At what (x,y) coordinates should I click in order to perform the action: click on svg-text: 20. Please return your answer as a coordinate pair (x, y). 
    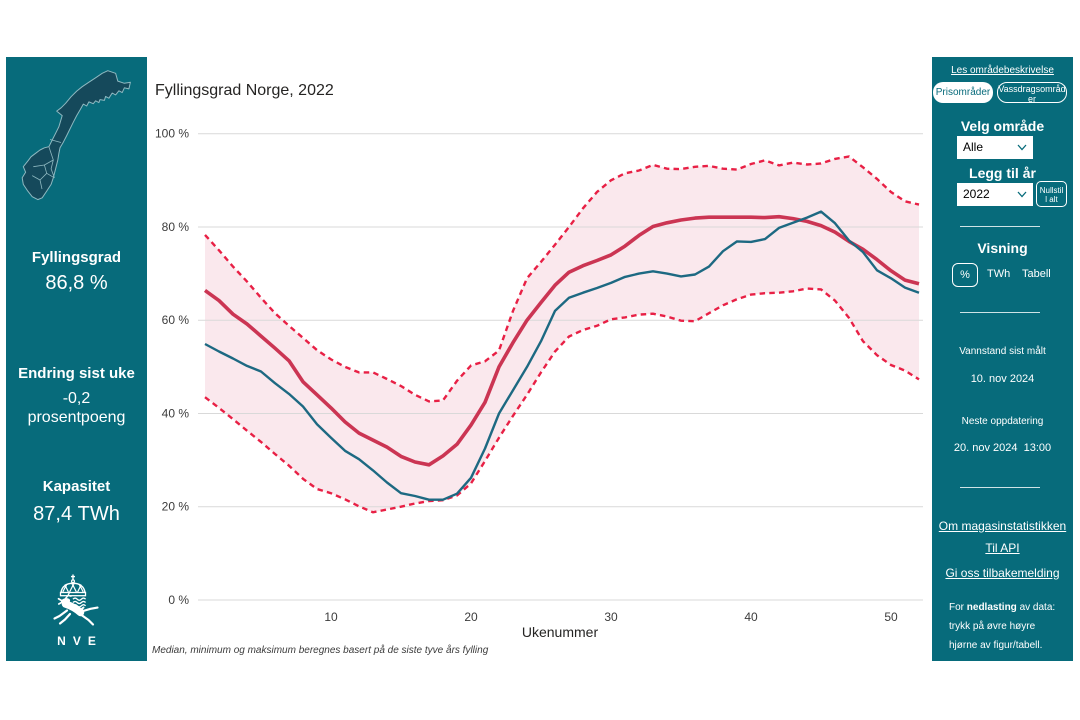
    Looking at the image, I should click on (471, 617).